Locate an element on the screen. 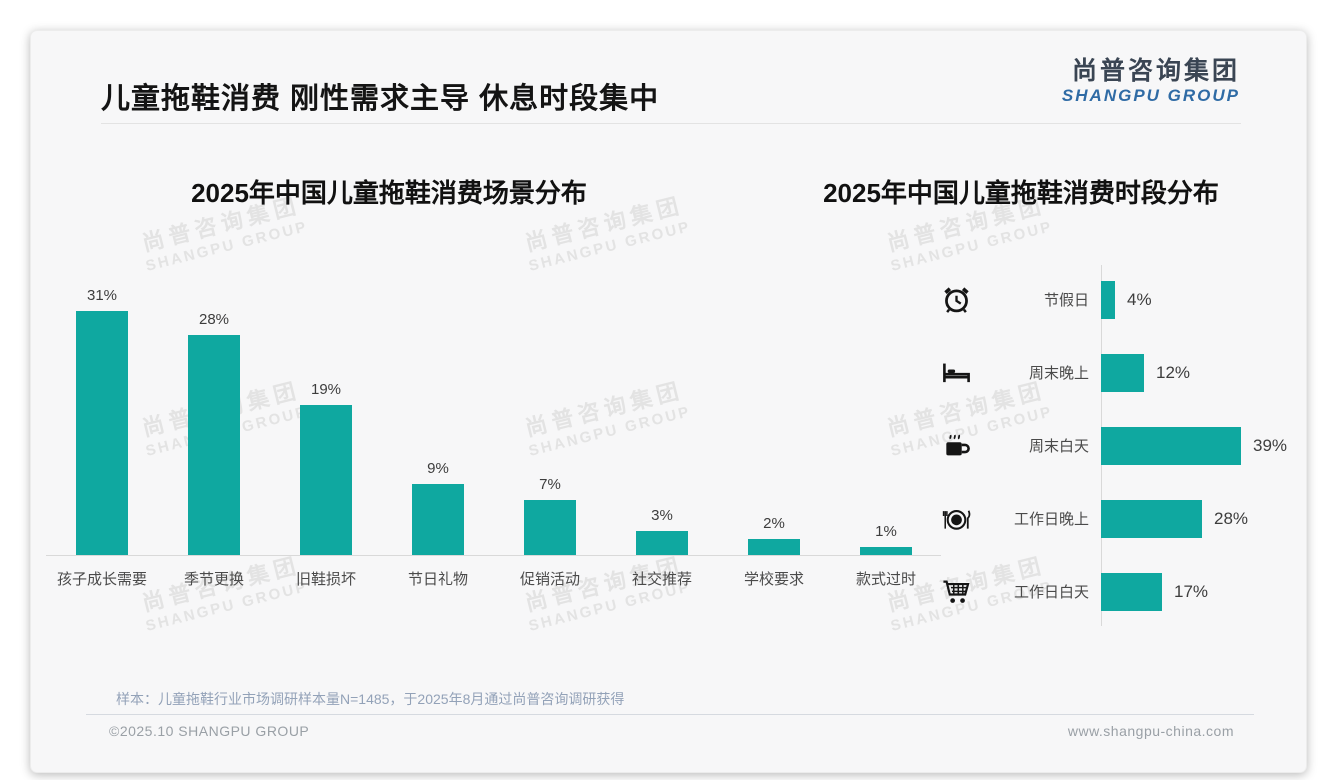  company-logo: 尚普咨询集团 SHANGPU GROUP is located at coordinates (1151, 81).